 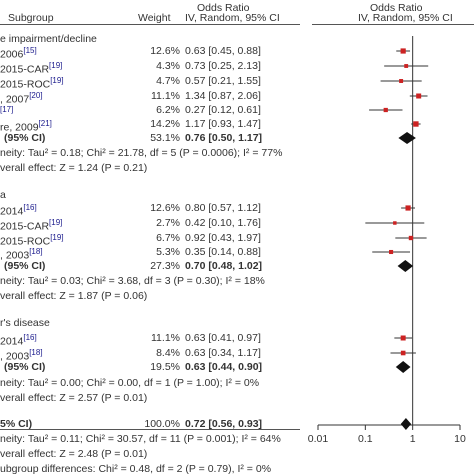 I want to click on study-name: re, 2009, so click(x=19, y=127).